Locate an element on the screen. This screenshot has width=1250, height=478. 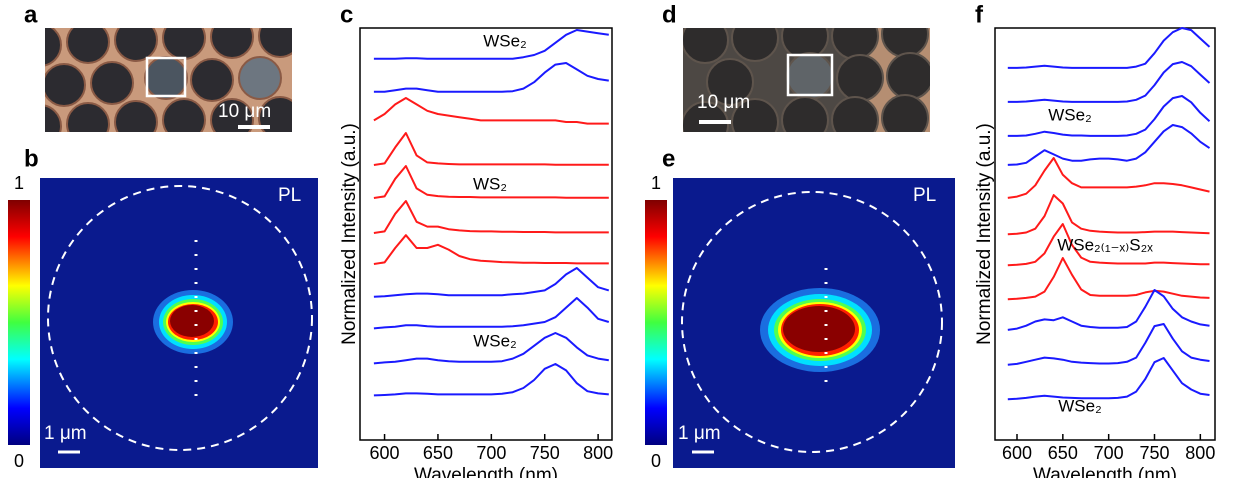
annotation: WS₂ is located at coordinates (490, 183).